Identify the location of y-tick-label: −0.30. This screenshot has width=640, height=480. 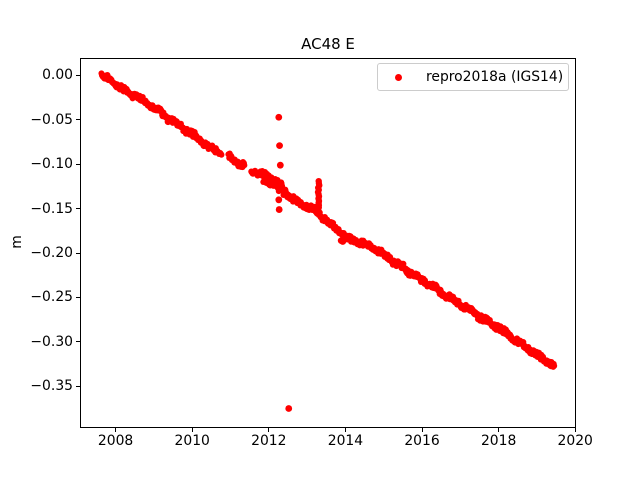
(51, 341).